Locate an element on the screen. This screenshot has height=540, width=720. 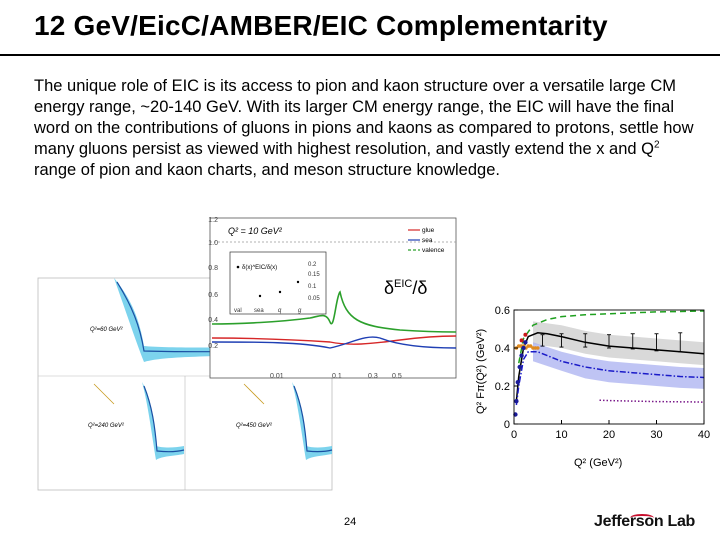
legend: glue sea valence is located at coordinates (426, 240).